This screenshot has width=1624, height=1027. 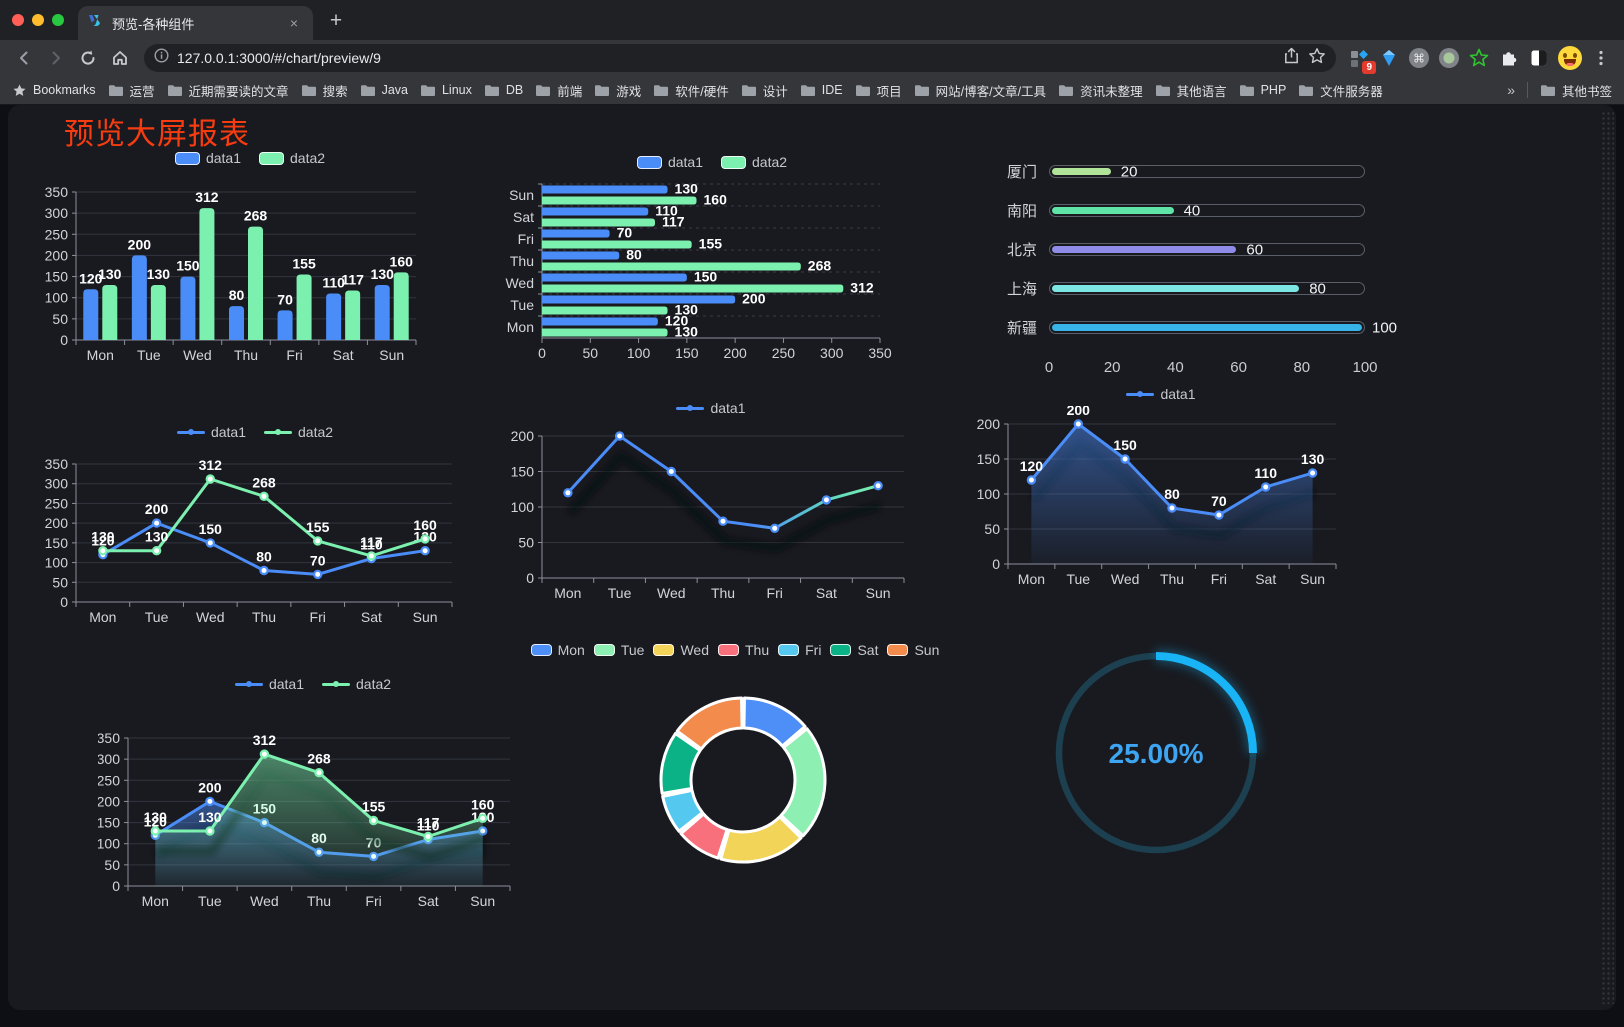 I want to click on legend-item: Wed, so click(x=681, y=650).